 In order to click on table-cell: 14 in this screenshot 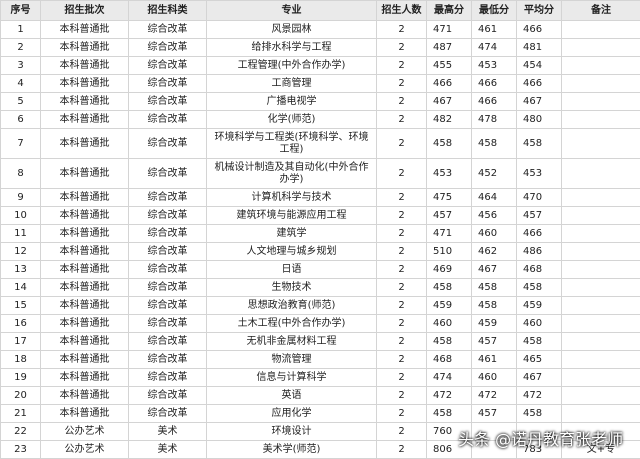, I will do `click(21, 288)`.